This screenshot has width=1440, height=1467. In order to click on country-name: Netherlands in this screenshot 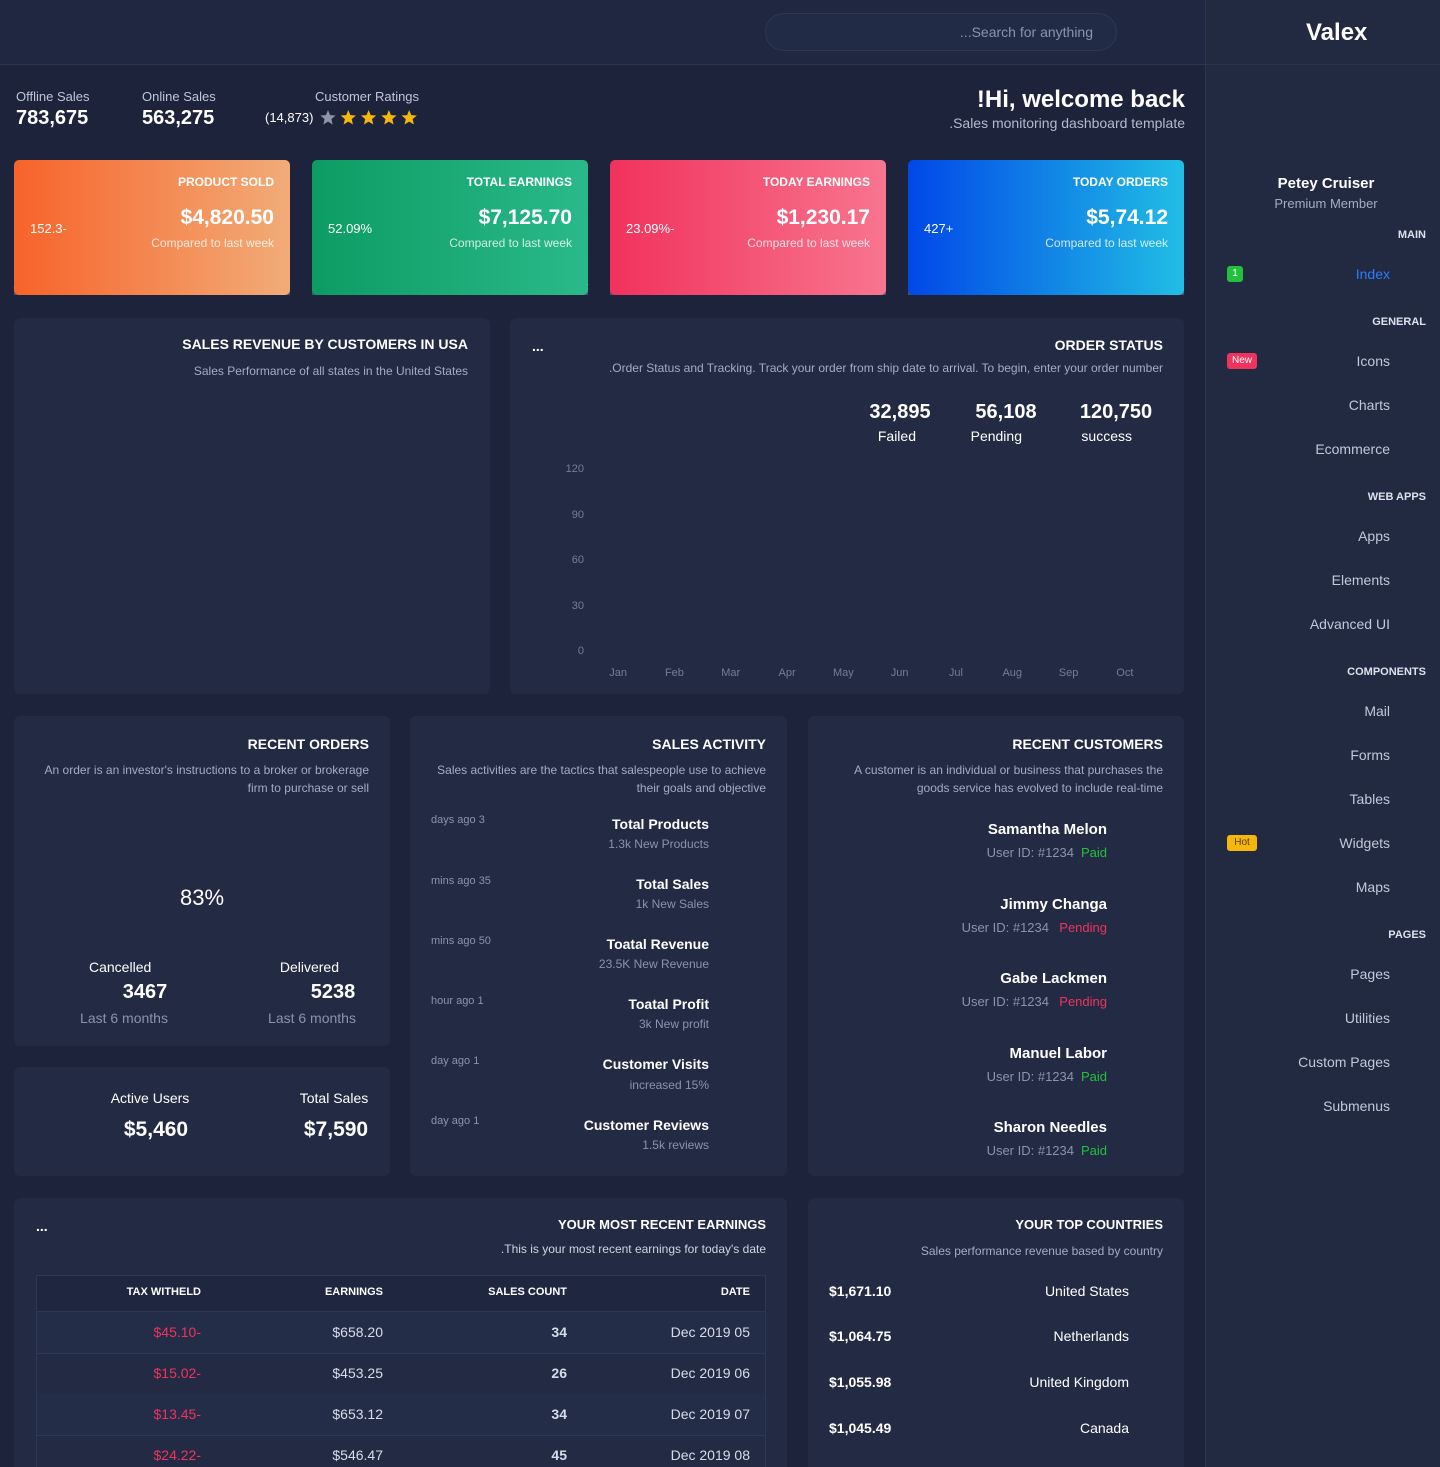, I will do `click(1091, 1336)`.